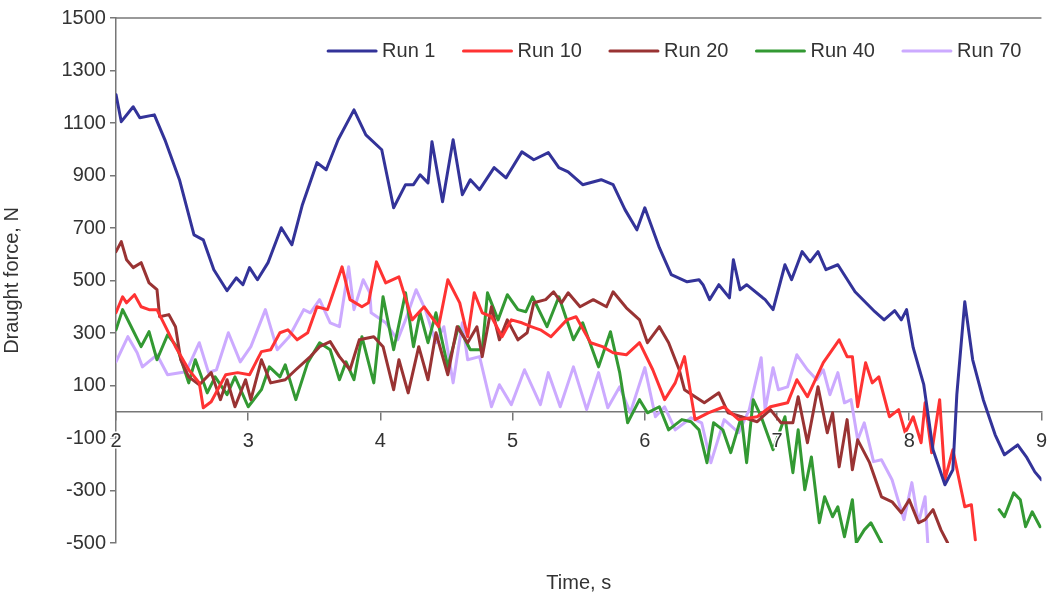 This screenshot has width=1057, height=598. I want to click on legend-label: Run 1, so click(409, 49).